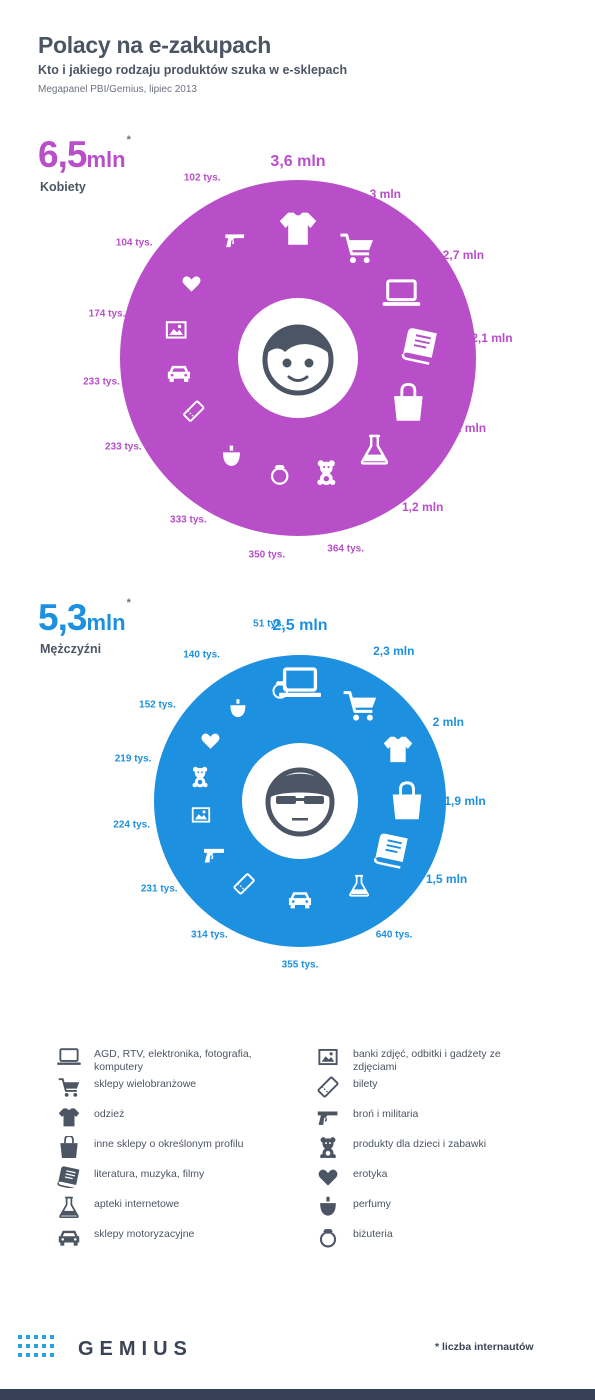 The height and width of the screenshot is (1400, 595). Describe the element at coordinates (202, 178) in the screenshot. I see `women-value-label: 102 tys.` at that location.